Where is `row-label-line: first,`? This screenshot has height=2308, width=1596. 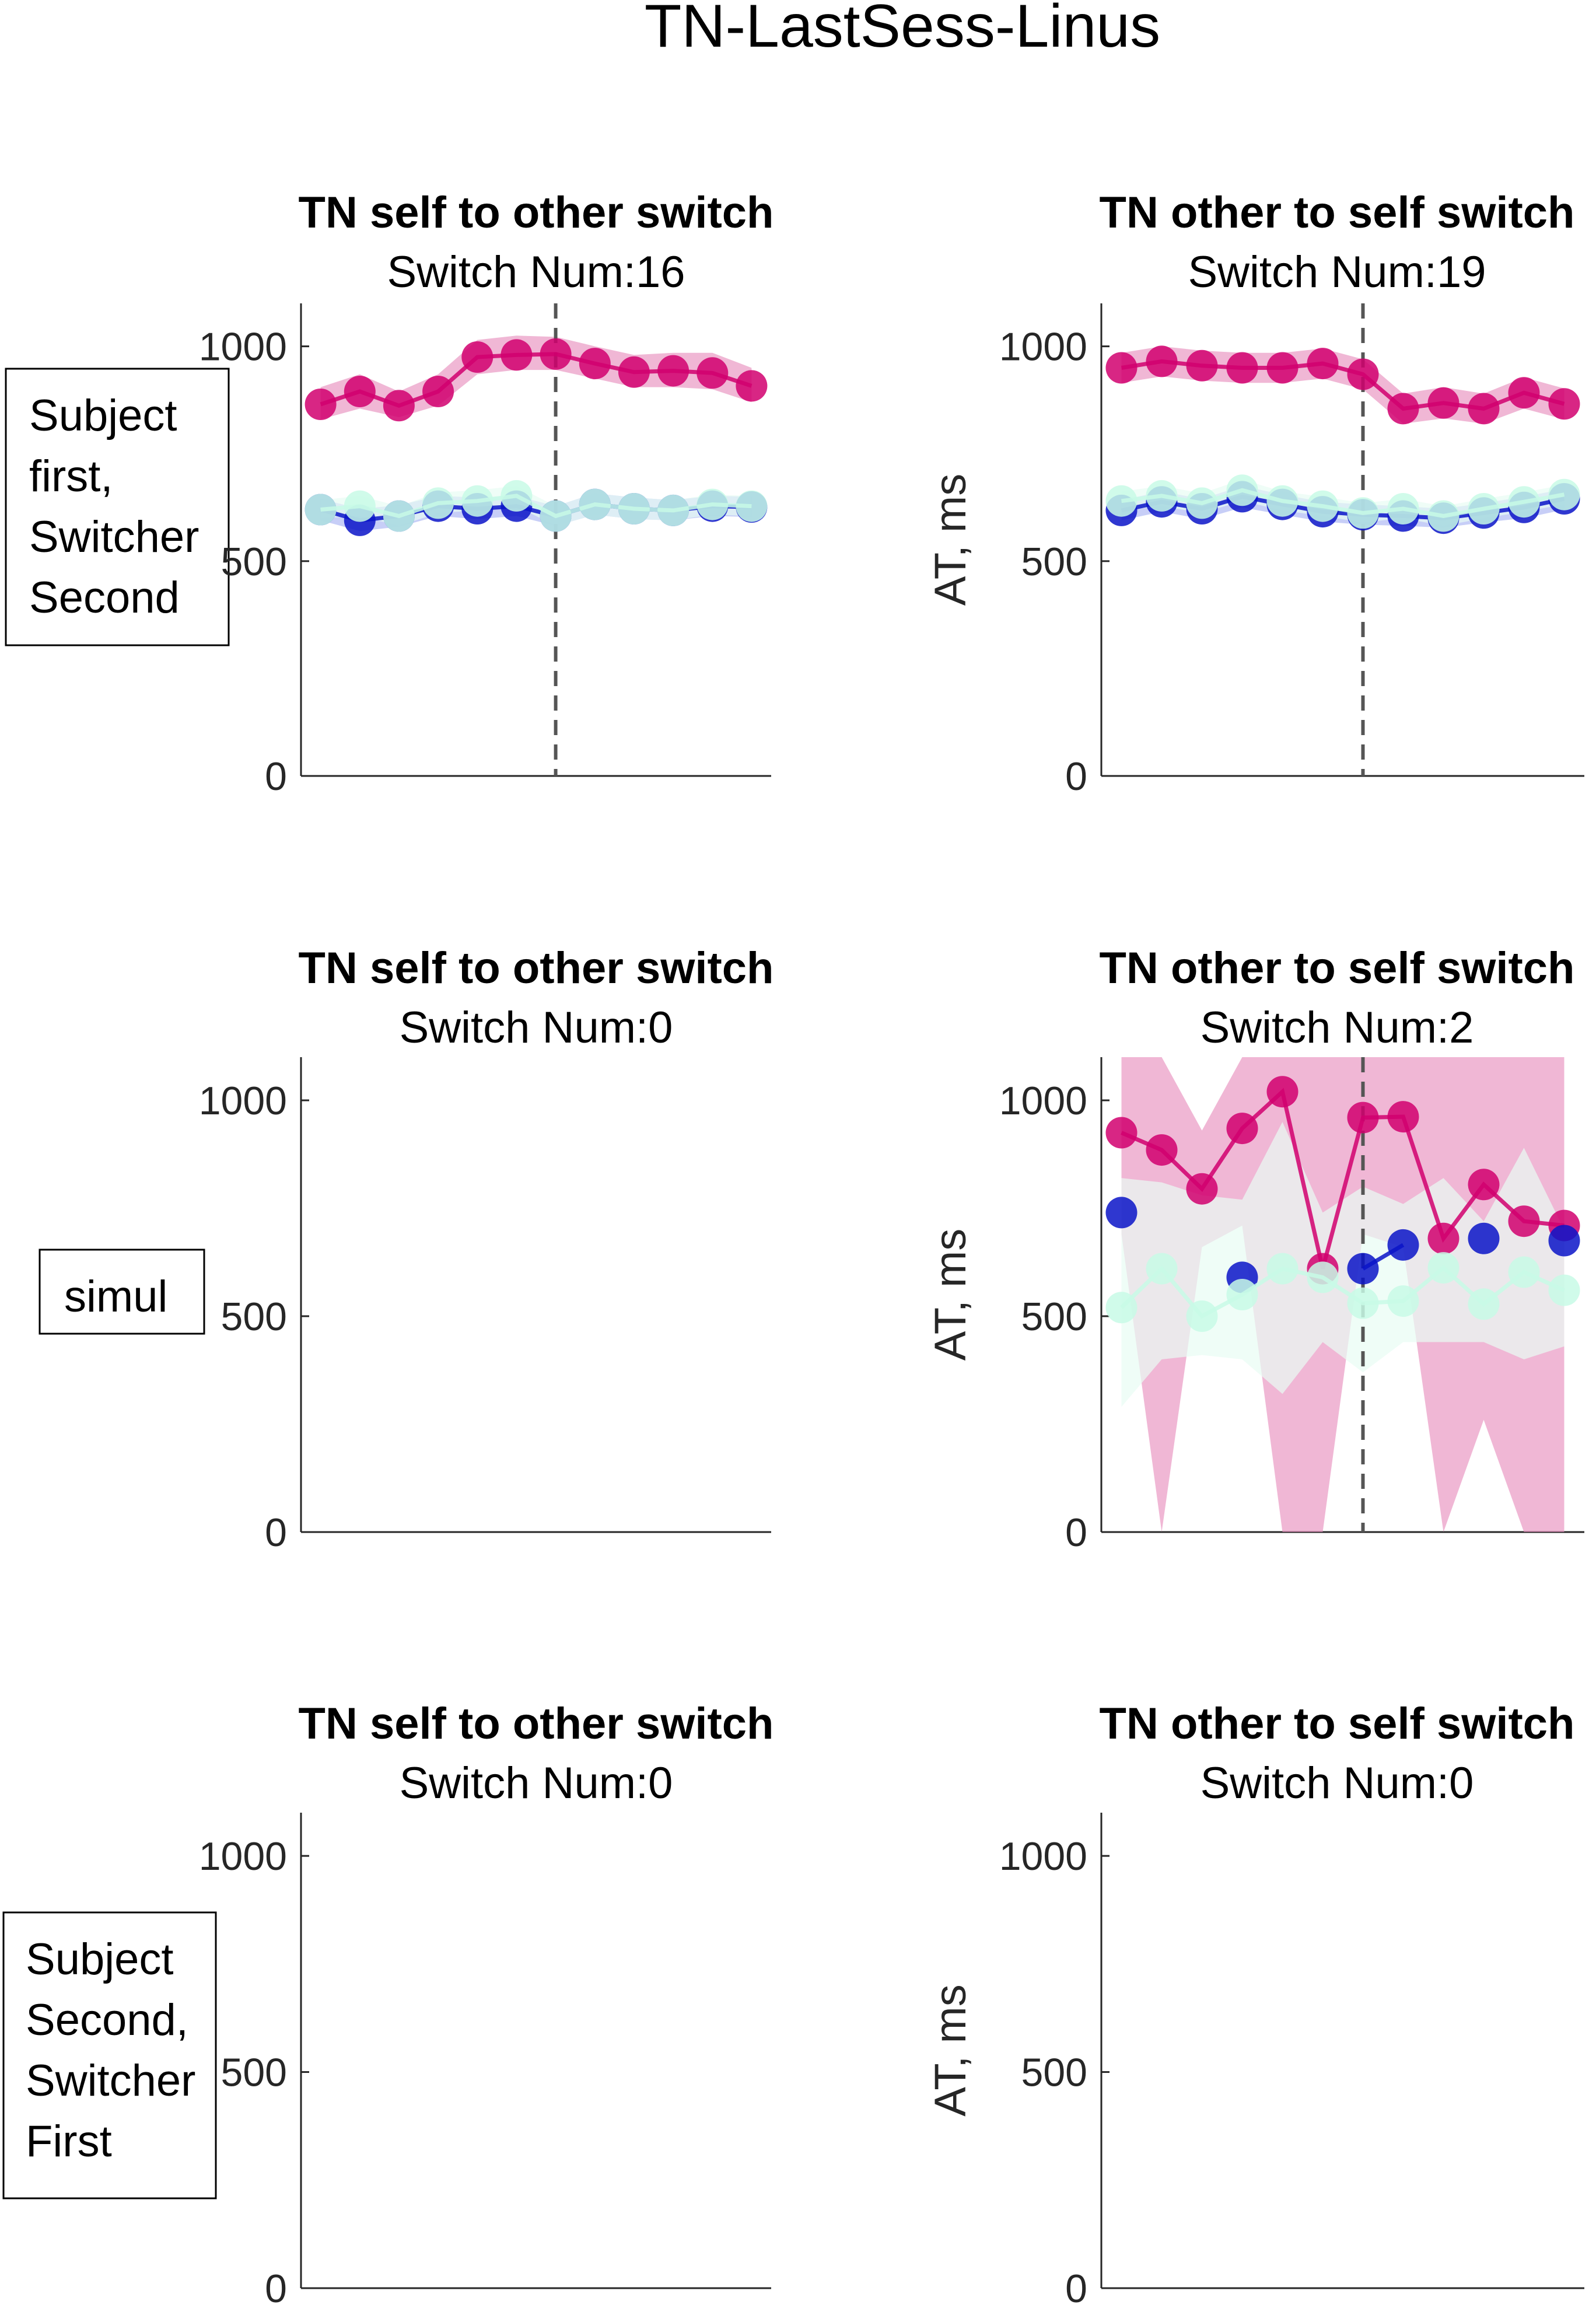 row-label-line: first, is located at coordinates (71, 476).